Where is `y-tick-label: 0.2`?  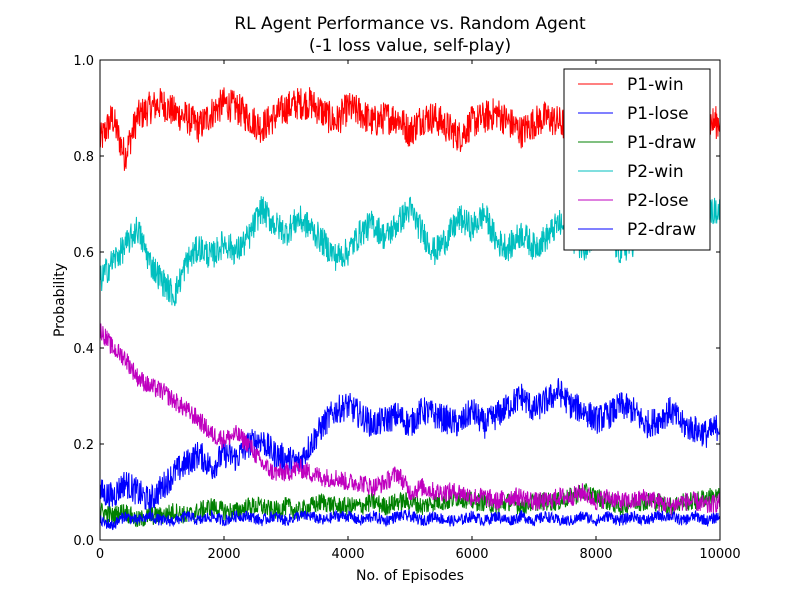 y-tick-label: 0.2 is located at coordinates (83, 445).